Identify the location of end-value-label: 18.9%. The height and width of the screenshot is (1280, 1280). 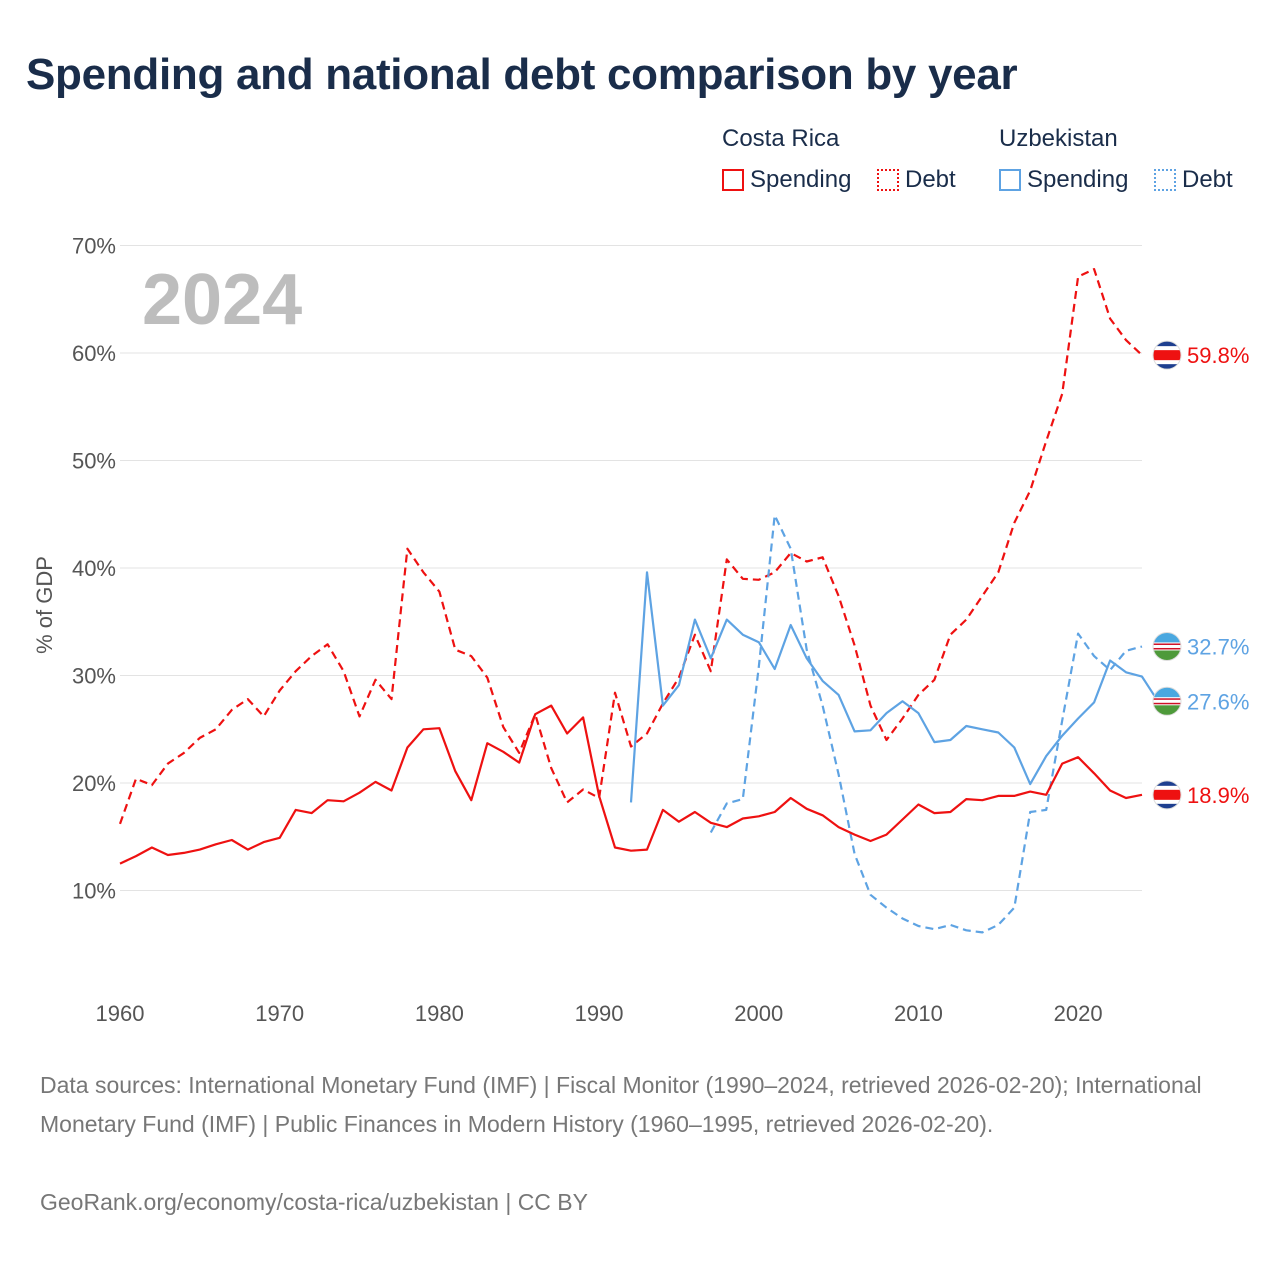
(1218, 795).